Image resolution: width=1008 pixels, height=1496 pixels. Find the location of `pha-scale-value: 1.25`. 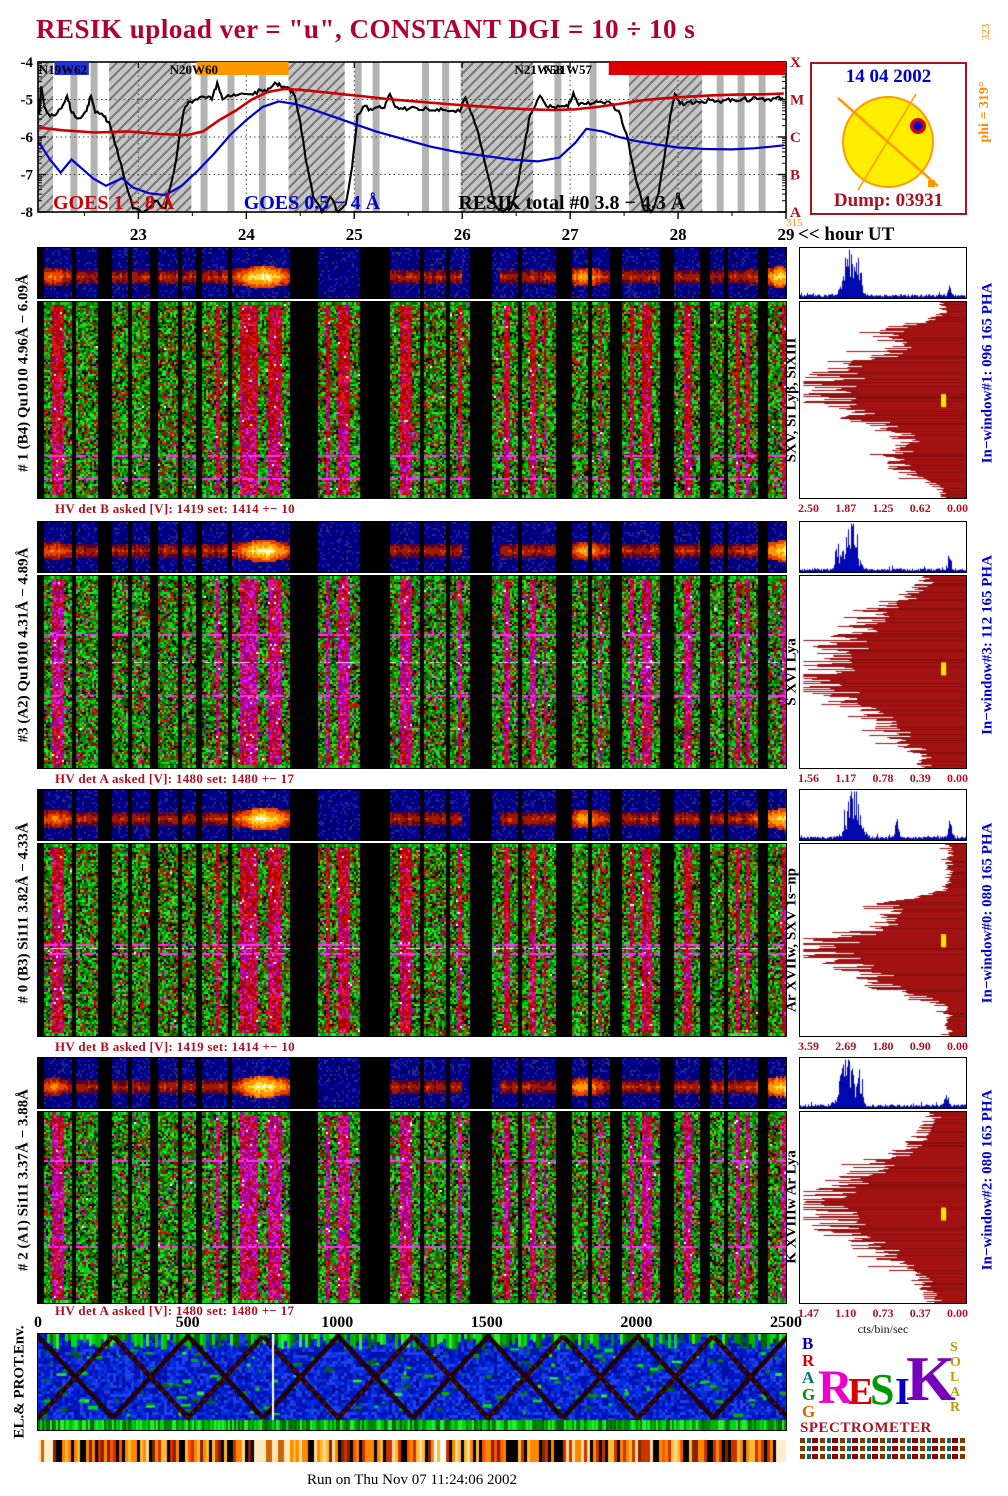

pha-scale-value: 1.25 is located at coordinates (883, 508).